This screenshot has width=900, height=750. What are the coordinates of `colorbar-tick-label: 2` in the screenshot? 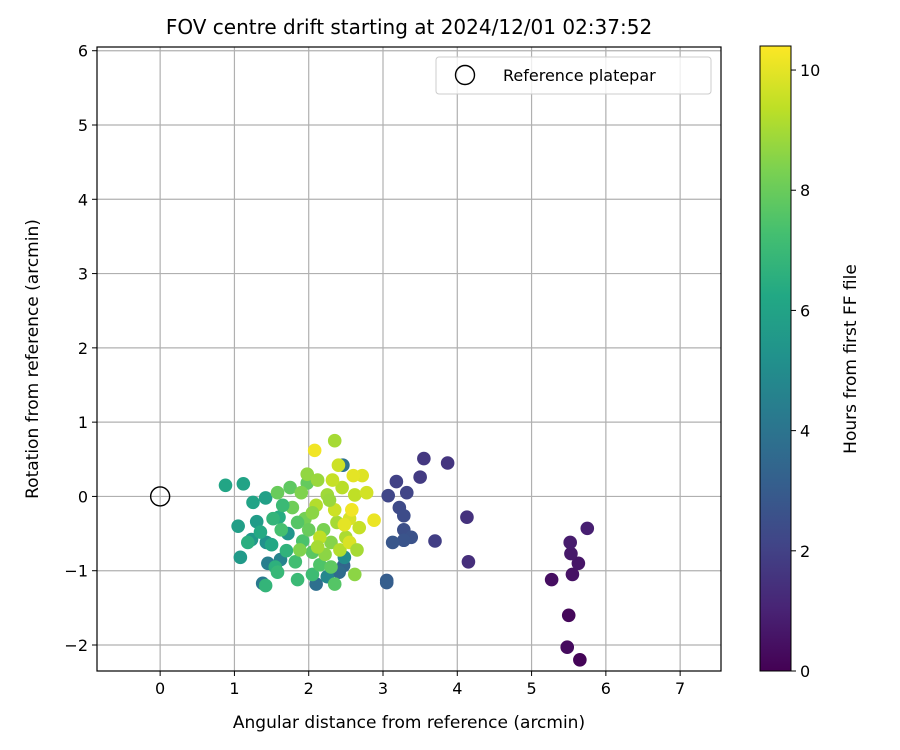 It's located at (805, 551).